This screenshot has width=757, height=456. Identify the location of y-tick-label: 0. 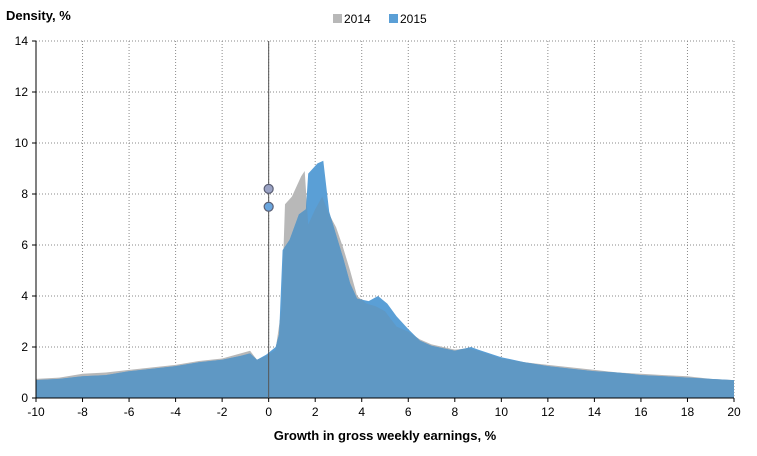
(24, 398).